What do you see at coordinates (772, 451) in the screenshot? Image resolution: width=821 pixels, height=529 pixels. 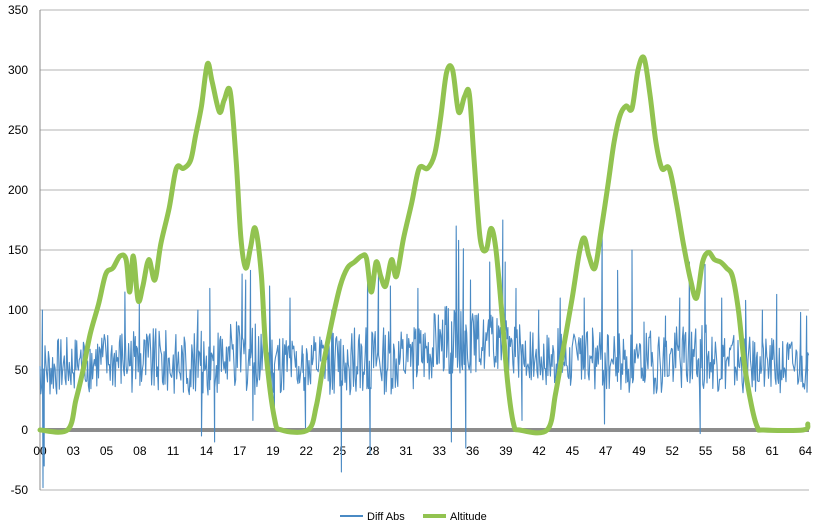 I see `x-tick-label: 61` at bounding box center [772, 451].